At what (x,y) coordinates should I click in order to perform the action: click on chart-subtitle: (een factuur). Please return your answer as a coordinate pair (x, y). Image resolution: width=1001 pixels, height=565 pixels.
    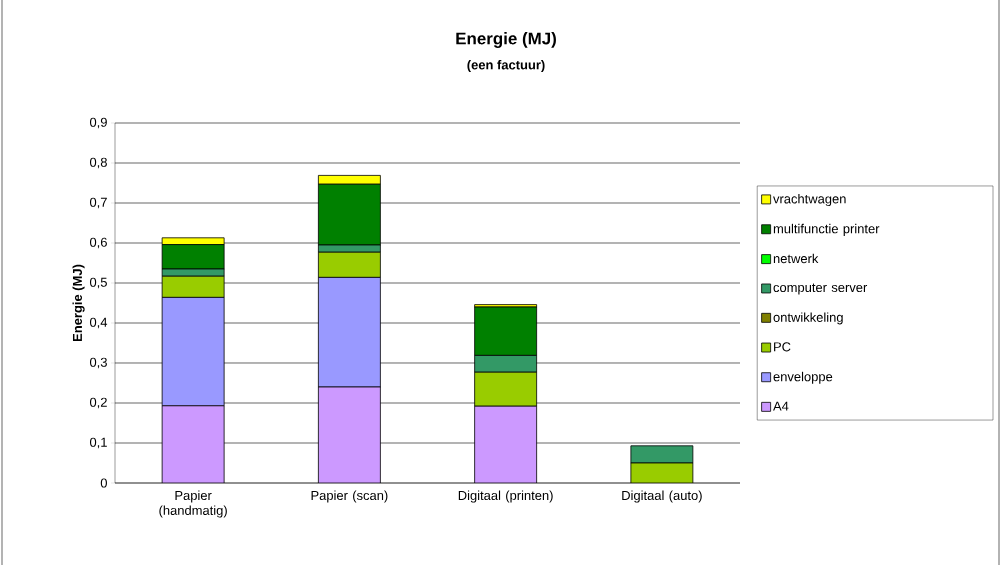
    Looking at the image, I should click on (506, 66).